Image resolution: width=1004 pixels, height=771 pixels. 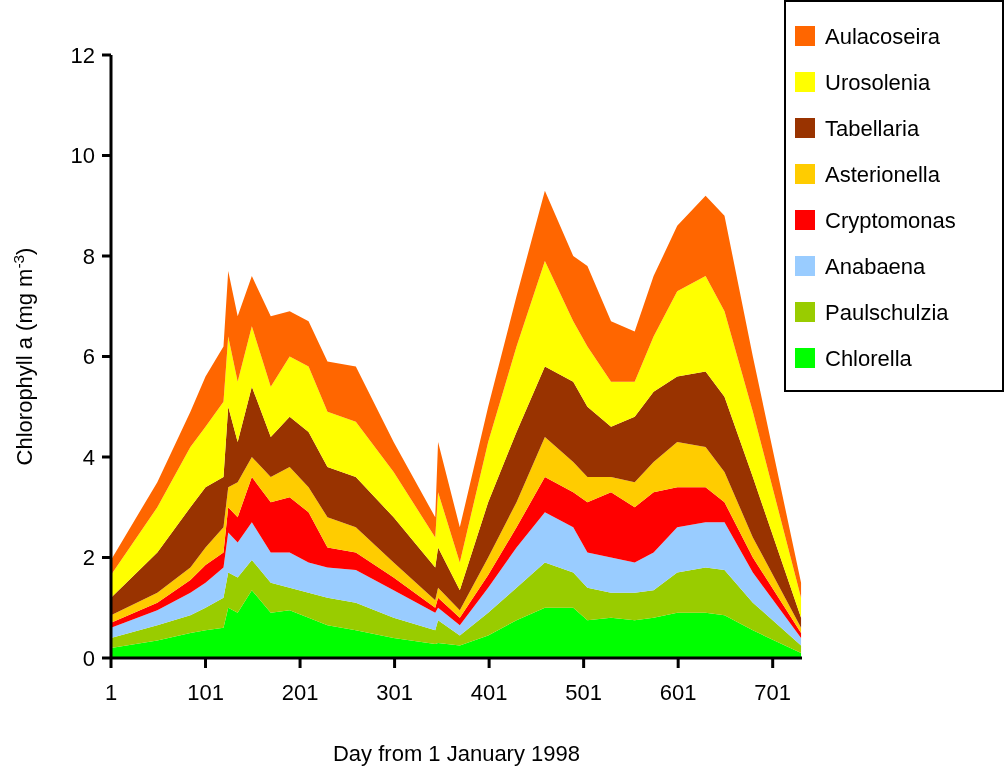 What do you see at coordinates (205, 692) in the screenshot?
I see `x-tick-label: 101` at bounding box center [205, 692].